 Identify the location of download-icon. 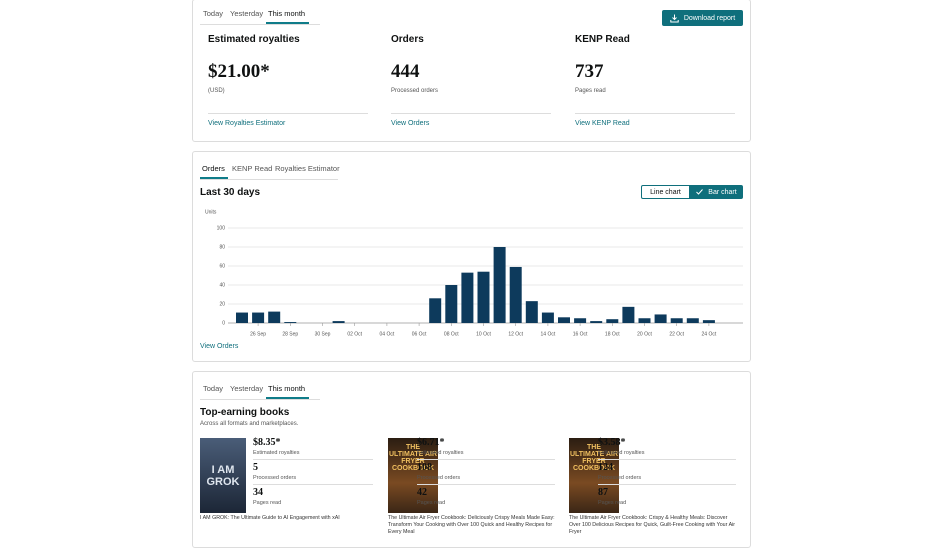
(674, 18).